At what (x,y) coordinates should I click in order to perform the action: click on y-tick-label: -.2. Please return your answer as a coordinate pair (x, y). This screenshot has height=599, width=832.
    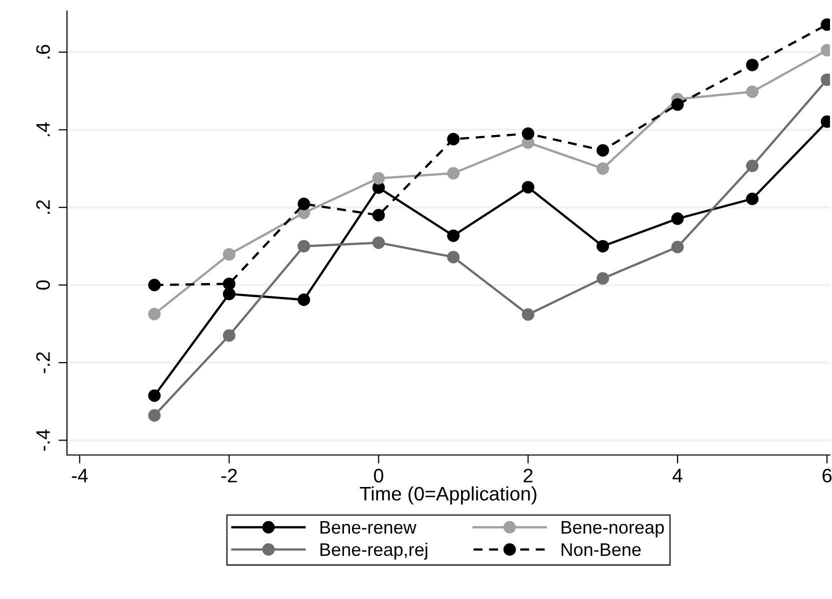
    Looking at the image, I should click on (43, 363).